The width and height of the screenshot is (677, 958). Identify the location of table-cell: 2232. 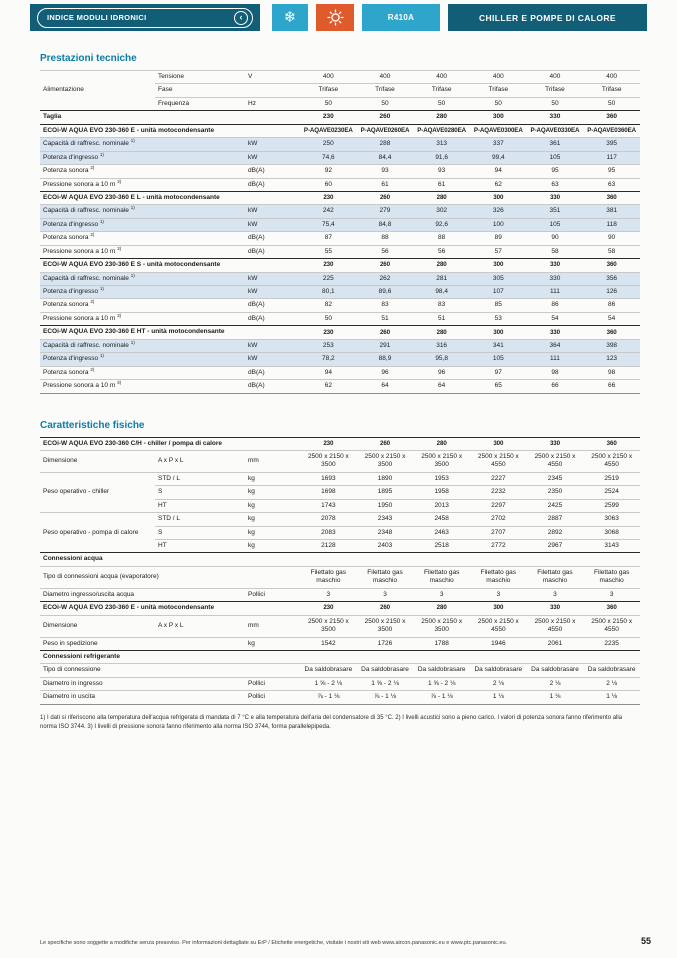
(498, 492).